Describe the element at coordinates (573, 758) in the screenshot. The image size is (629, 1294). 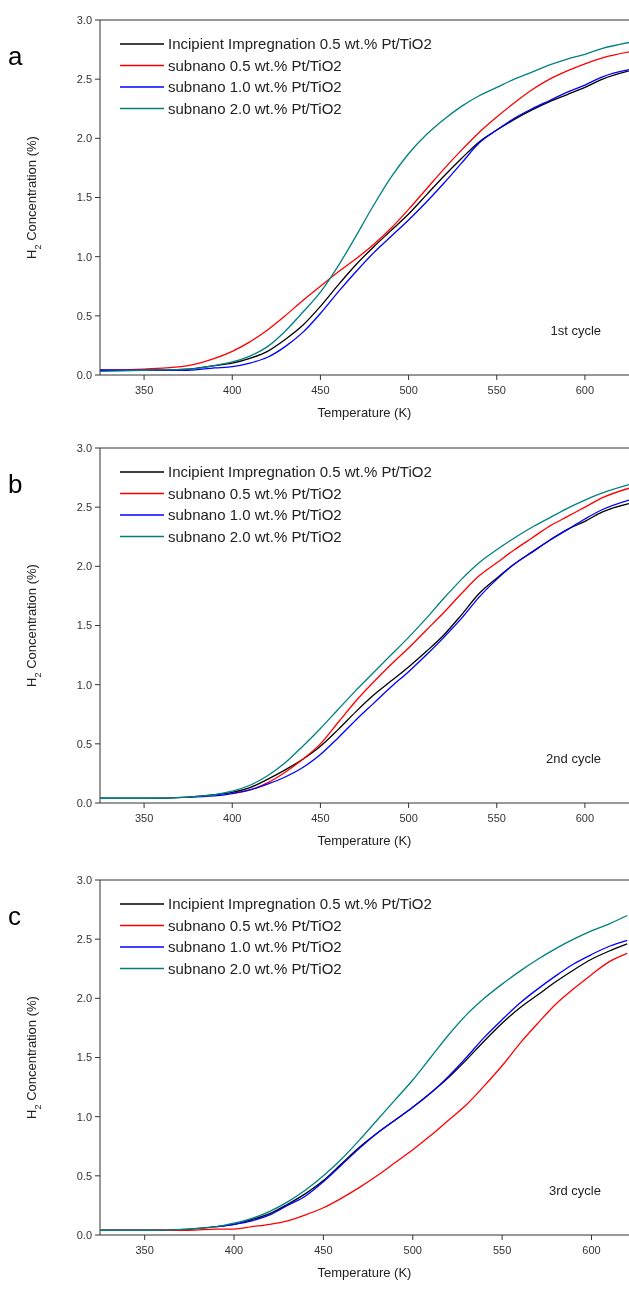
I see `annotation: 2nd cycle` at that location.